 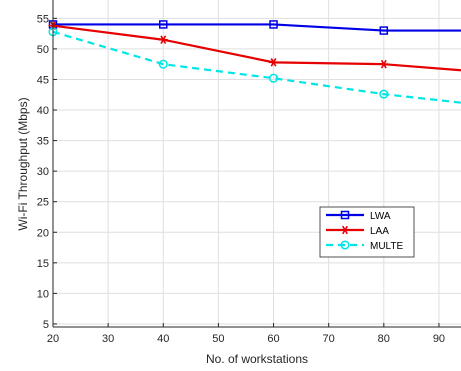 I want to click on legend-marker-lwa, so click(x=345, y=215).